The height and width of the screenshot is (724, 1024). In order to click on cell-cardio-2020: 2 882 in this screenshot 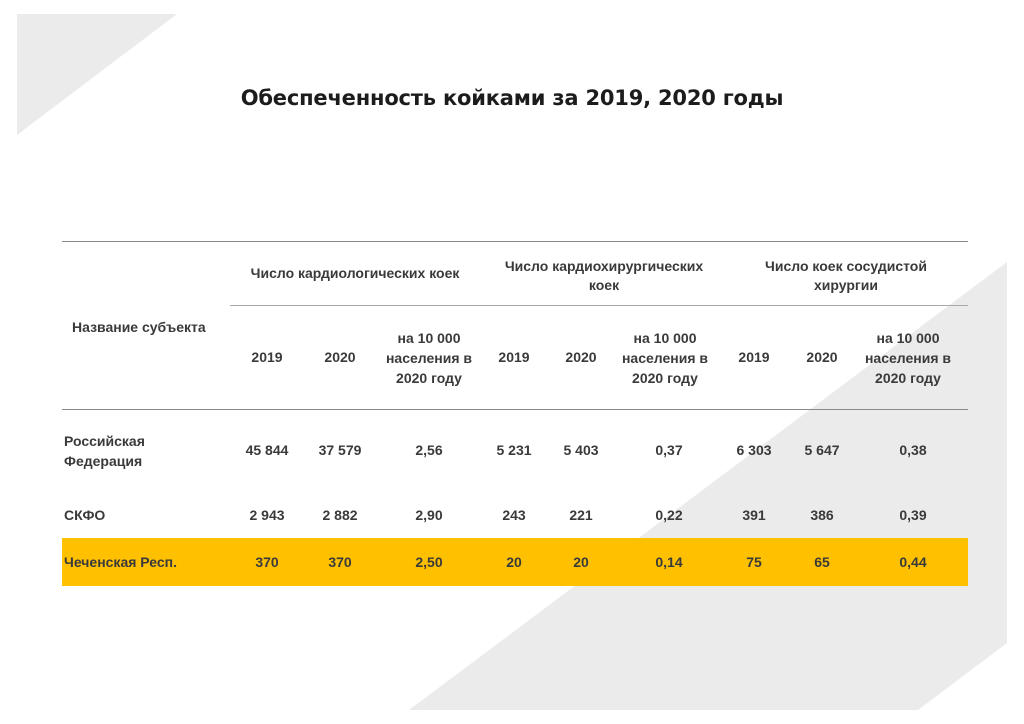, I will do `click(340, 515)`.